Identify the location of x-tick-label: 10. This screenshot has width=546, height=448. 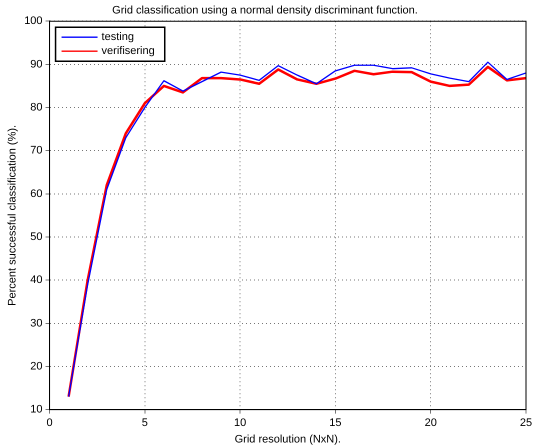
(240, 423).